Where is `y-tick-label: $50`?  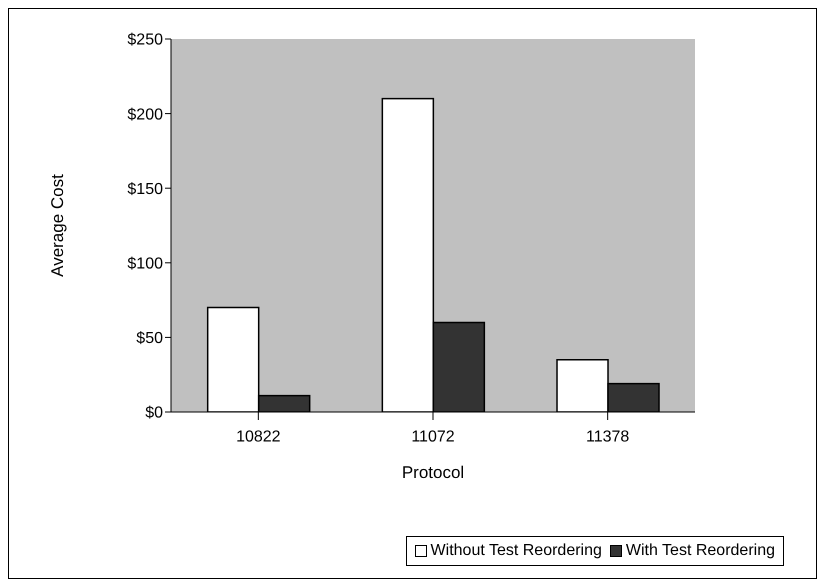
y-tick-label: $50 is located at coordinates (150, 339).